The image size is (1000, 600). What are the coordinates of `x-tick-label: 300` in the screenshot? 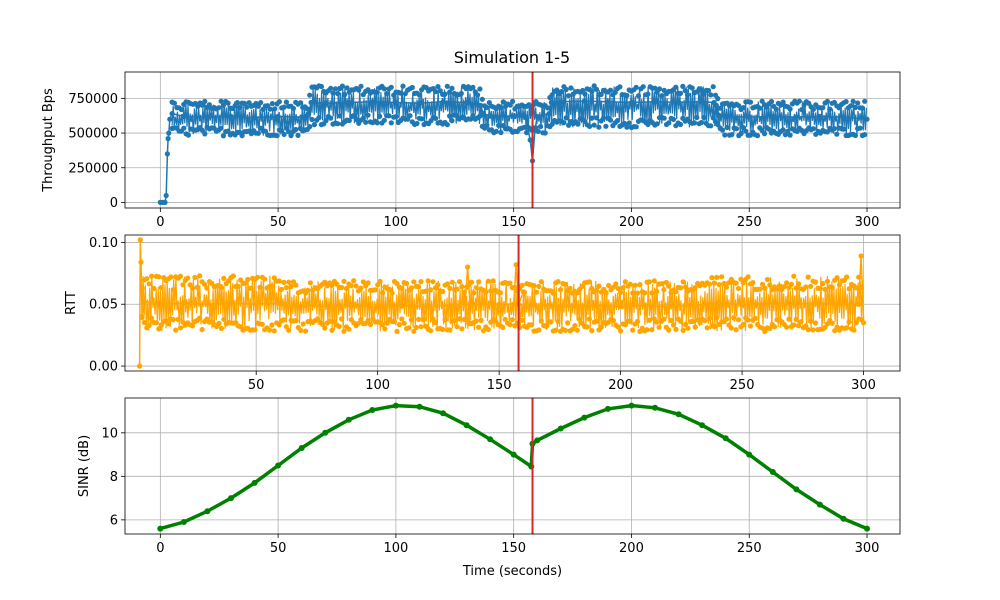 It's located at (867, 222).